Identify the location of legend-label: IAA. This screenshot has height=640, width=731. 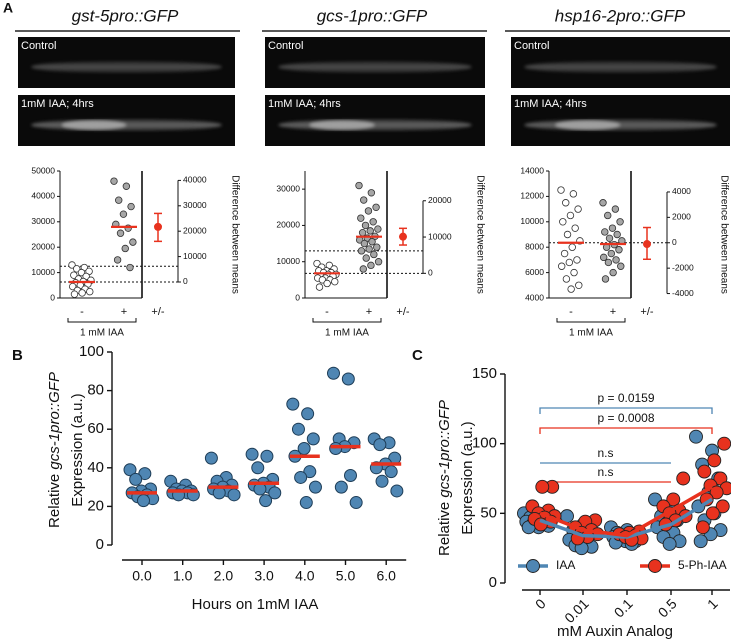
(565, 565).